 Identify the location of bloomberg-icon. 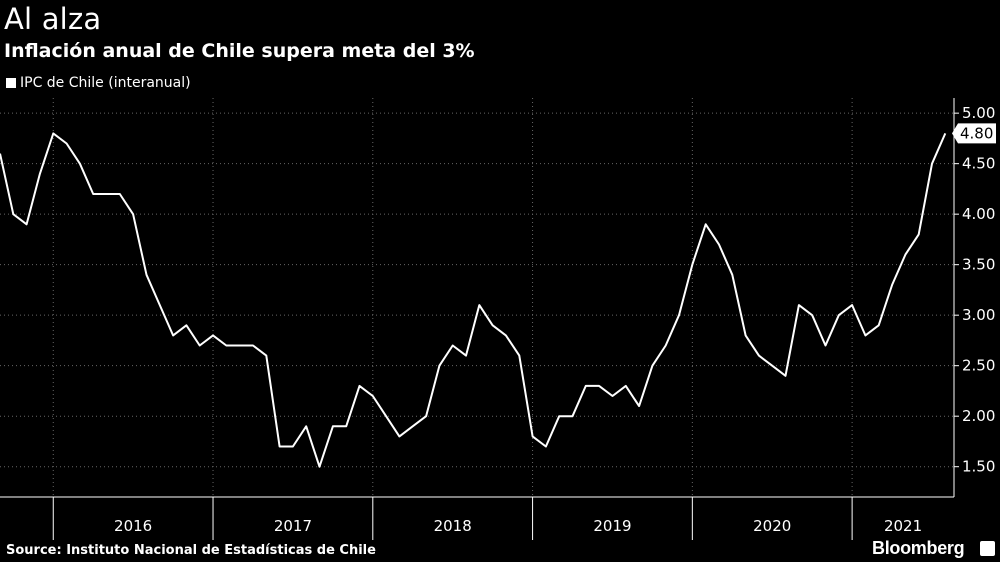
(987, 548).